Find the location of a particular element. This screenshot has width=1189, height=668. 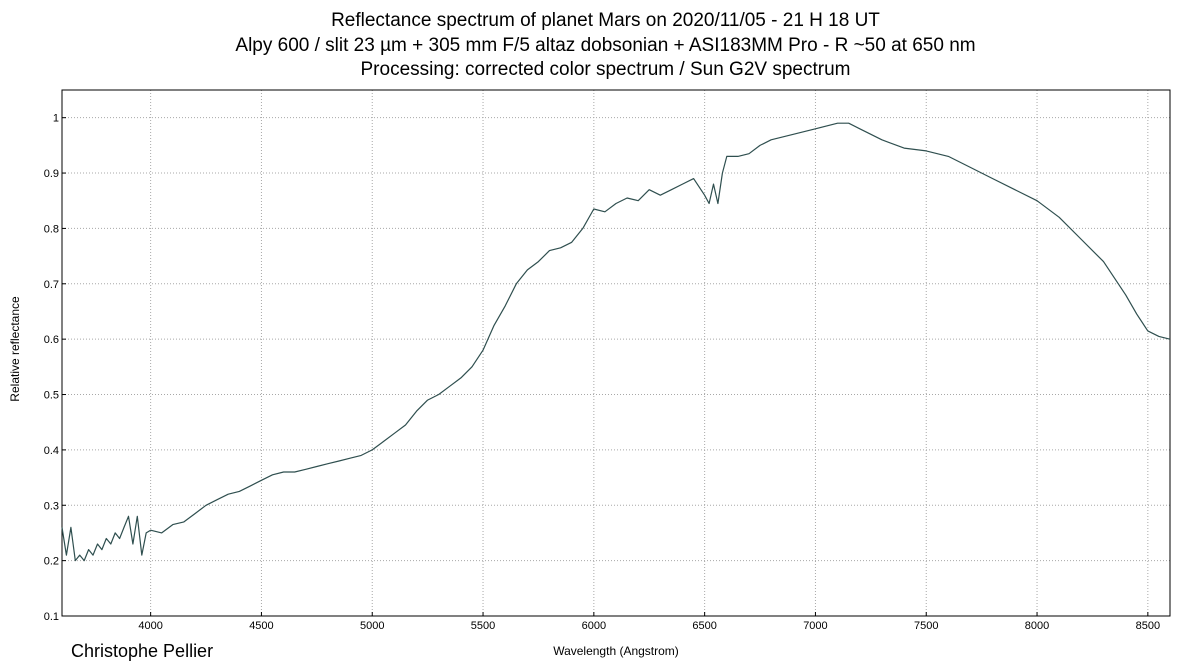

y-tick-label: 0.3 is located at coordinates (51, 506).